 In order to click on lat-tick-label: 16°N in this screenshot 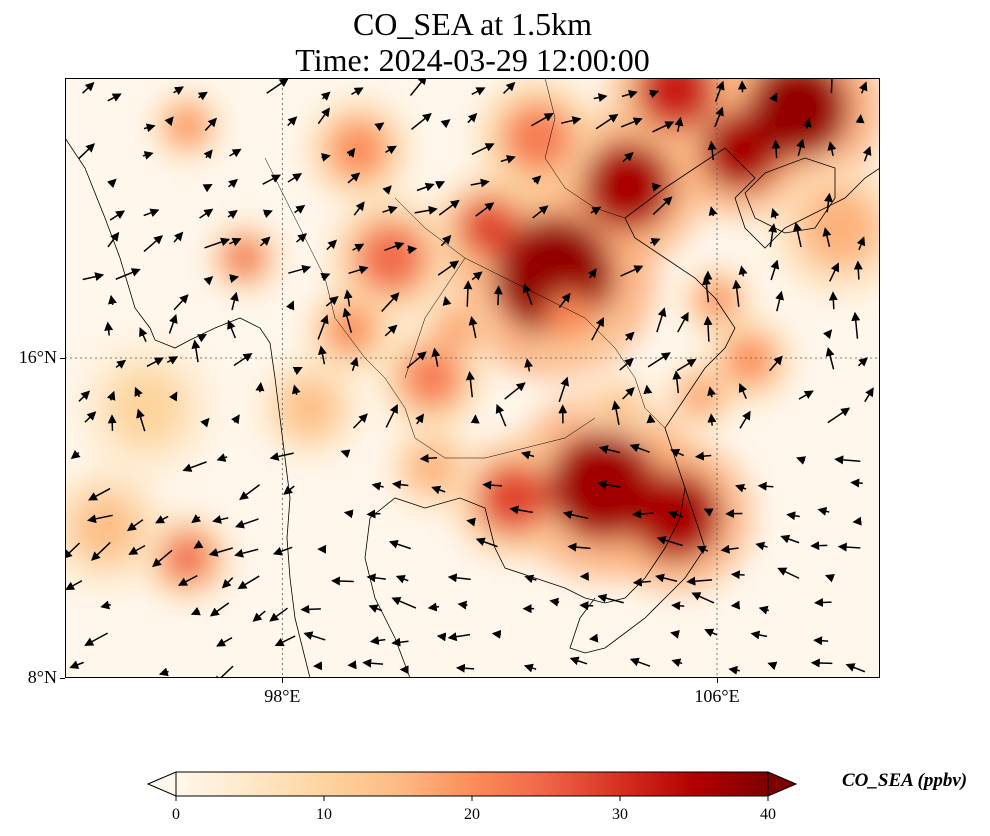, I will do `click(37, 357)`.